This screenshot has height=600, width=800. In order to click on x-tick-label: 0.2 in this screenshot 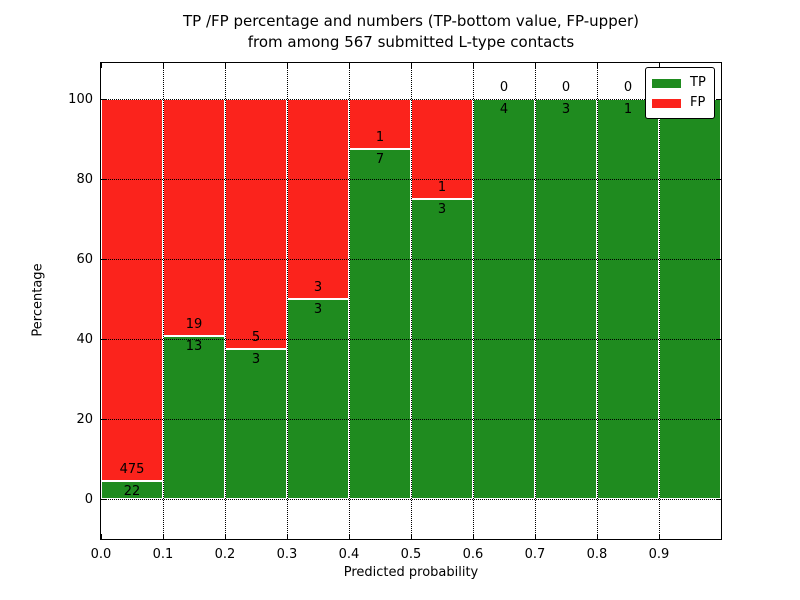, I will do `click(225, 554)`.